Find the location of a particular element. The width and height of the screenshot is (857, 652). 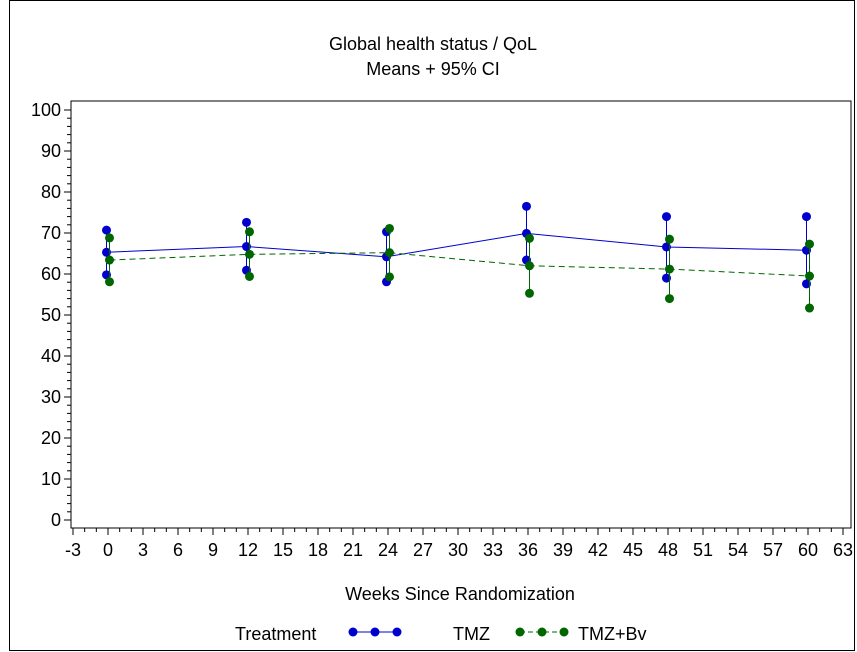

legend-label-tmz-bv: TMZ+Bv is located at coordinates (612, 634).